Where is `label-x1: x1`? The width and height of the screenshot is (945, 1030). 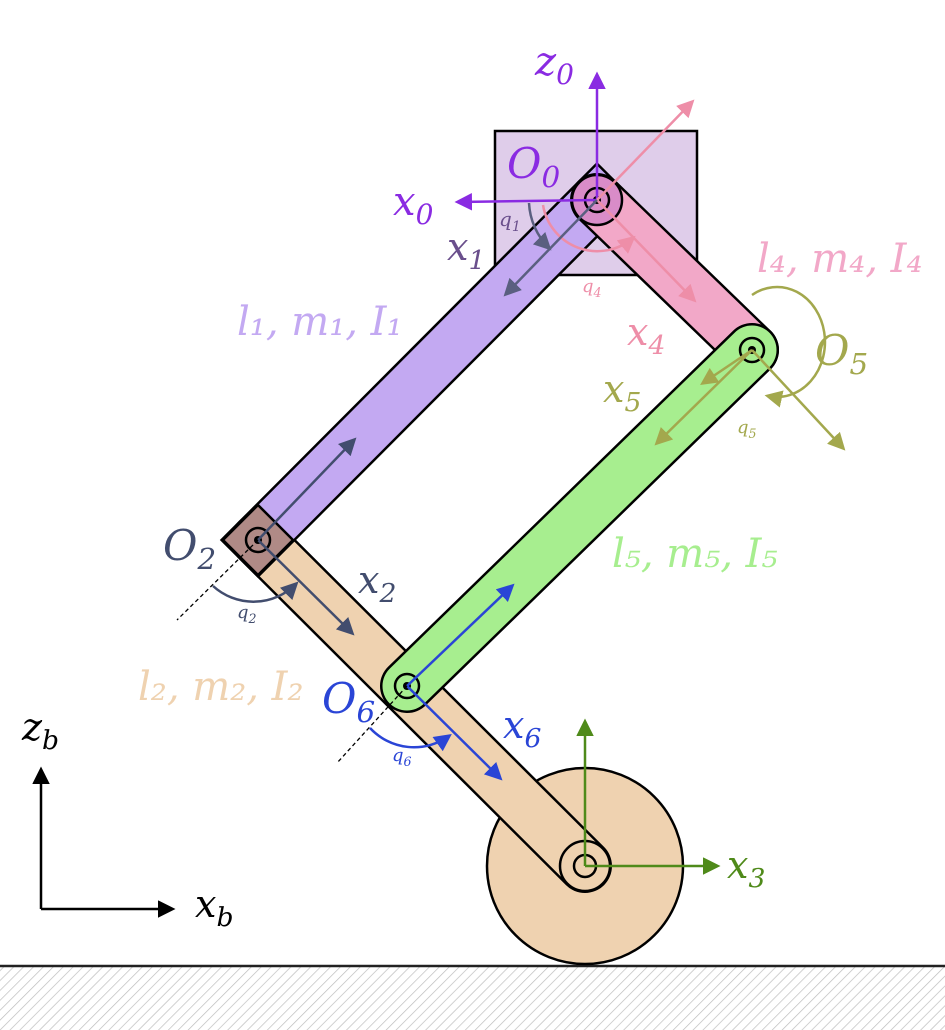 label-x1: x1 is located at coordinates (466, 250).